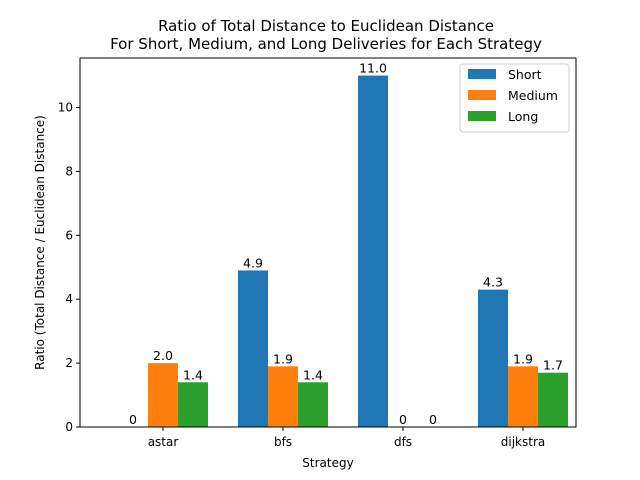 The image size is (640, 480). Describe the element at coordinates (283, 358) in the screenshot. I see `data-label-medium-bfs: 1.9` at that location.